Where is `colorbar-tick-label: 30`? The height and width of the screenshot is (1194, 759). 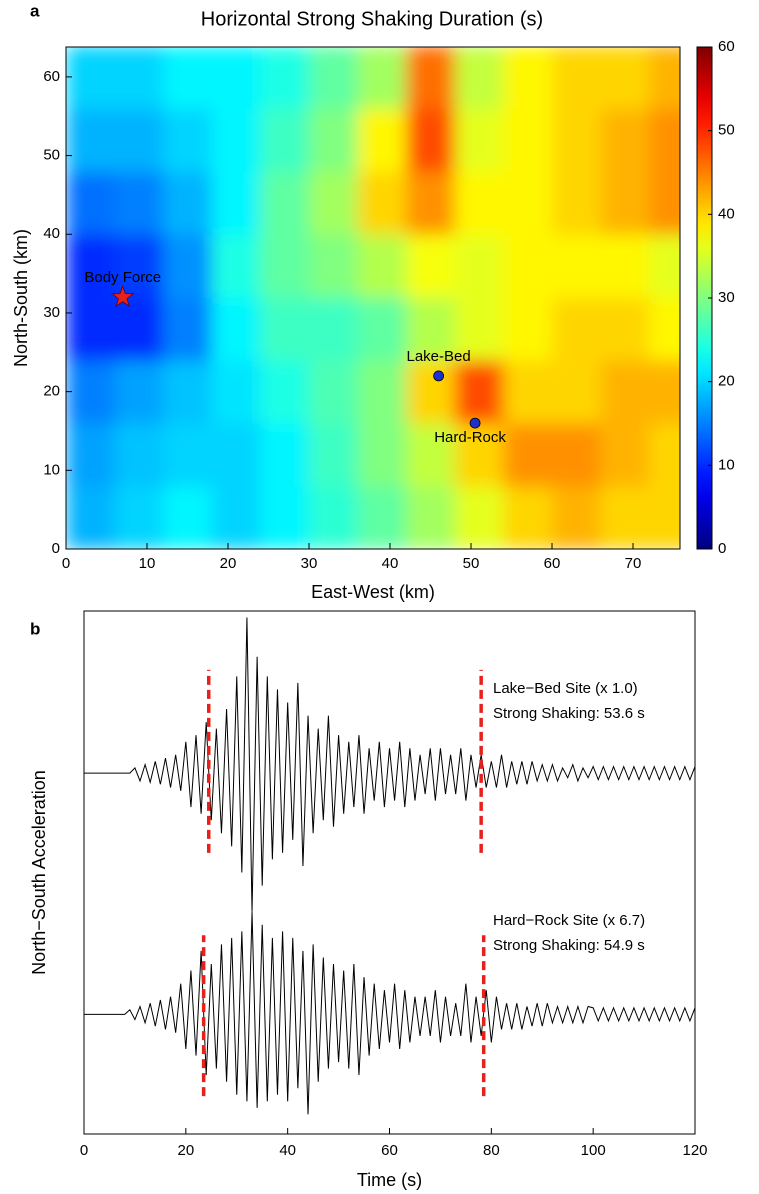
colorbar-tick-label: 30 is located at coordinates (726, 297).